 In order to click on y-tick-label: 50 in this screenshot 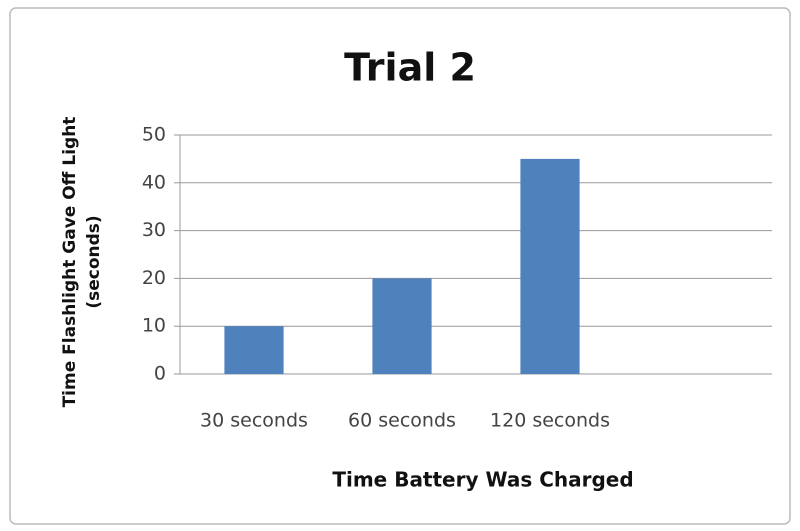, I will do `click(154, 135)`.